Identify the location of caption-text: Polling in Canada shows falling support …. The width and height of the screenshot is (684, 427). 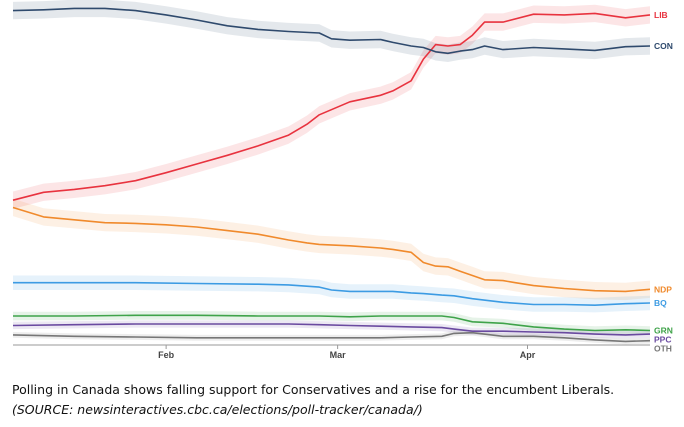
(313, 389).